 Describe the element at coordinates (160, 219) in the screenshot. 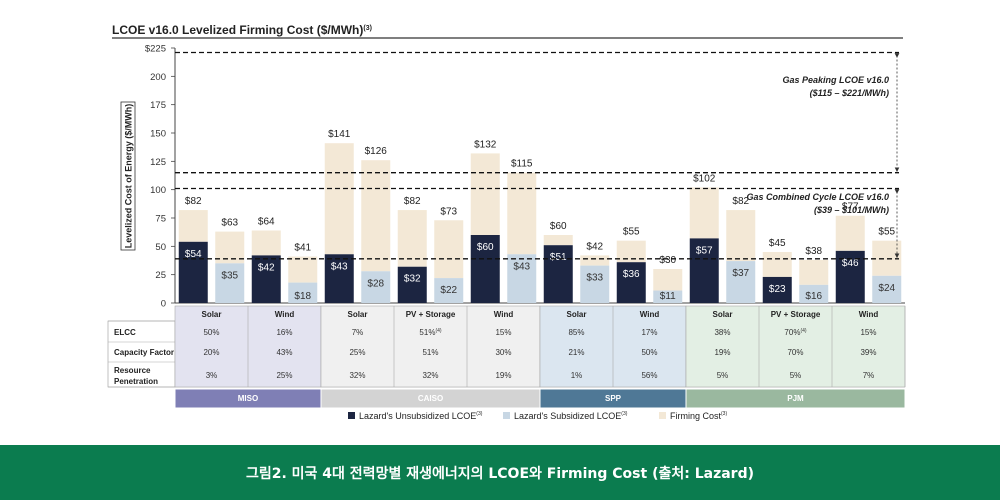

I see `y-tick-label: 75` at that location.